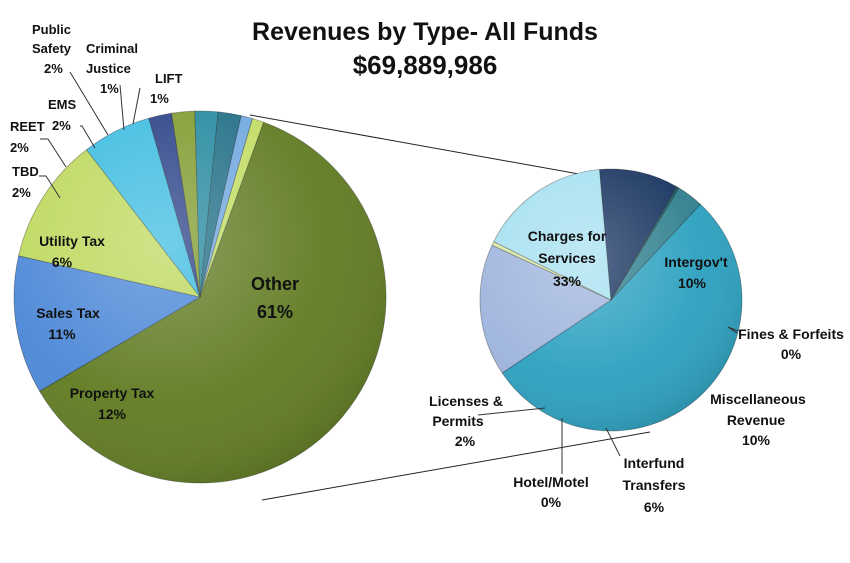 Image resolution: width=850 pixels, height=563 pixels. Describe the element at coordinates (51, 29) in the screenshot. I see `slice-label-public-safety-1: Public` at that location.